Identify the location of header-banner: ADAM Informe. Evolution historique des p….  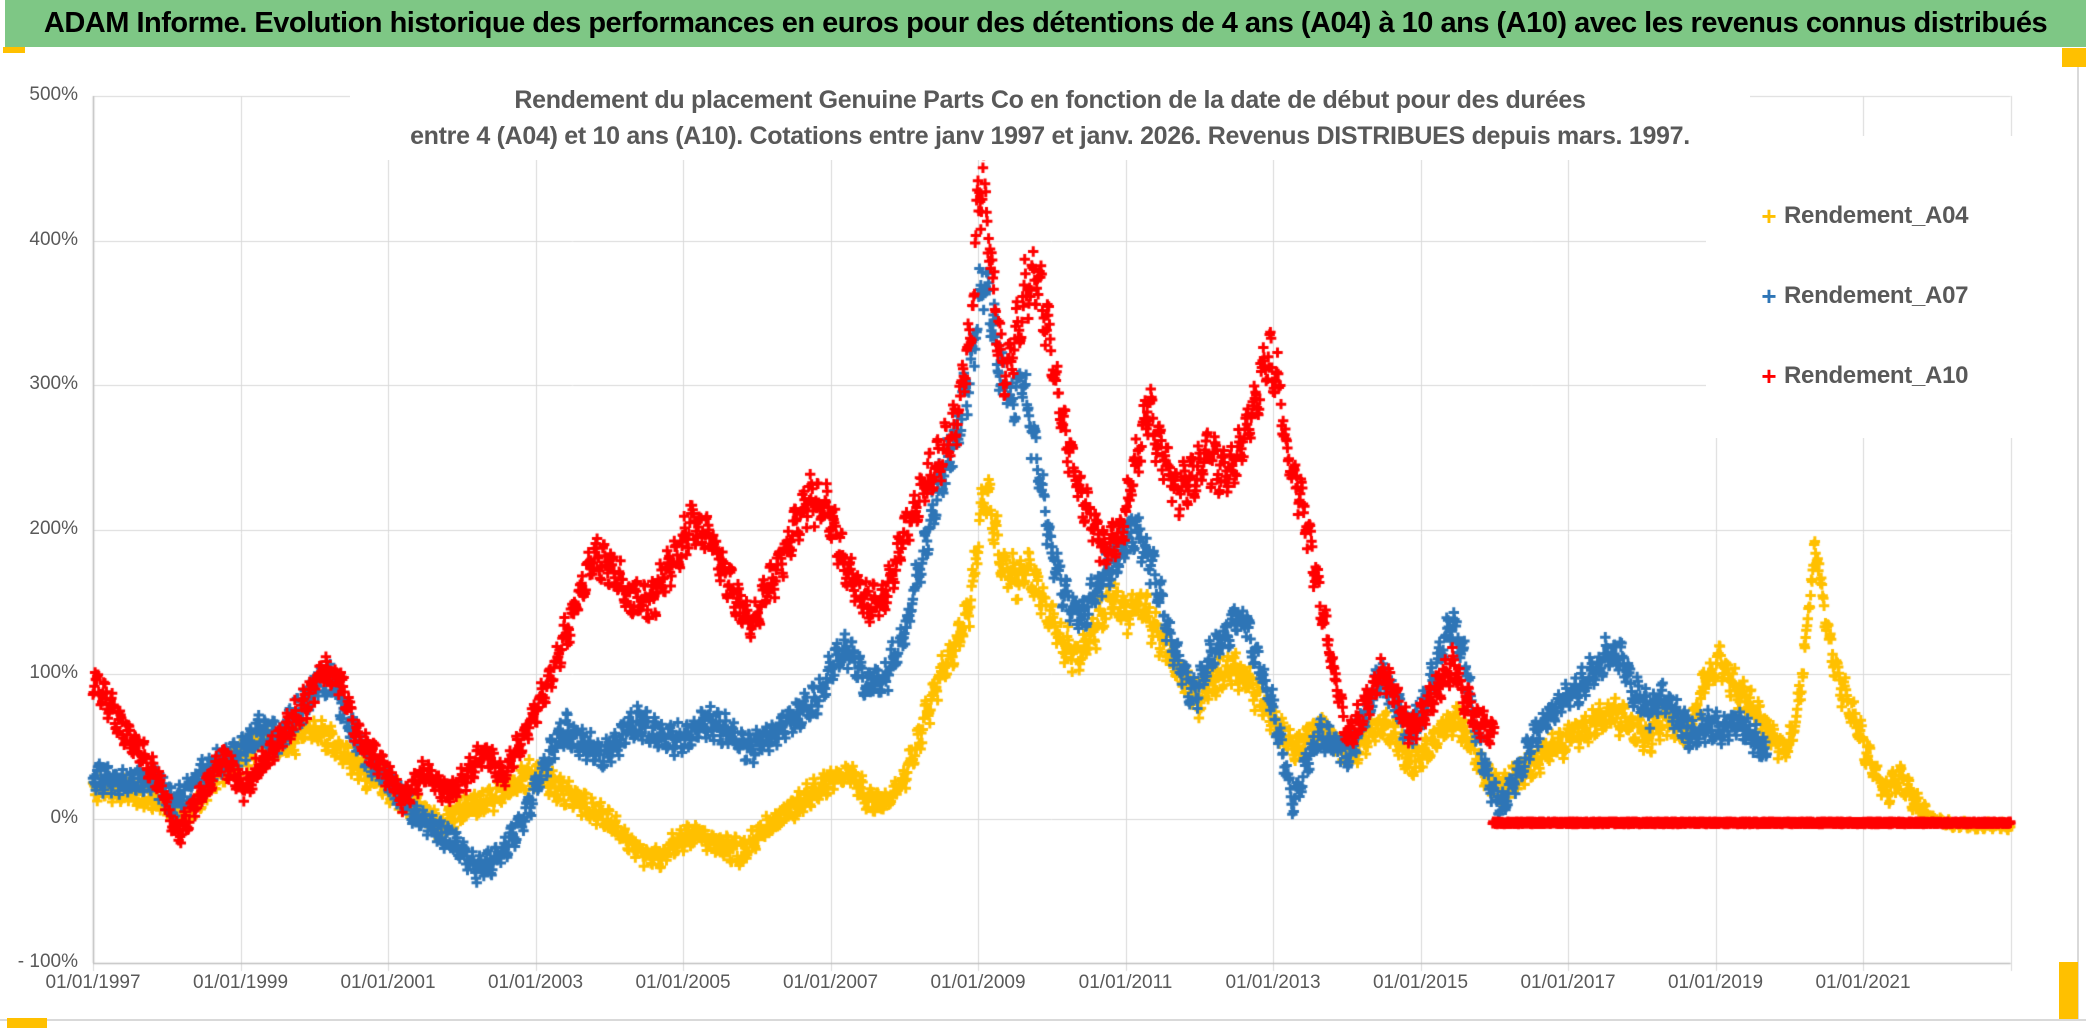
(1045, 23).